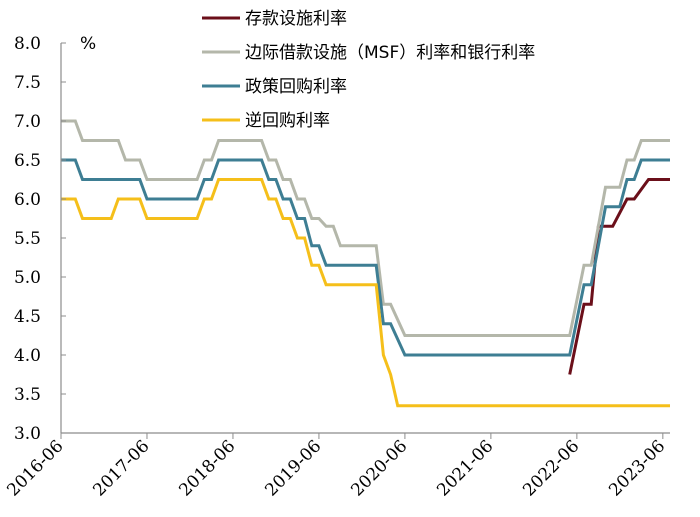 The width and height of the screenshot is (700, 517). Describe the element at coordinates (379, 468) in the screenshot. I see `x-tick-label: 2020-06` at that location.